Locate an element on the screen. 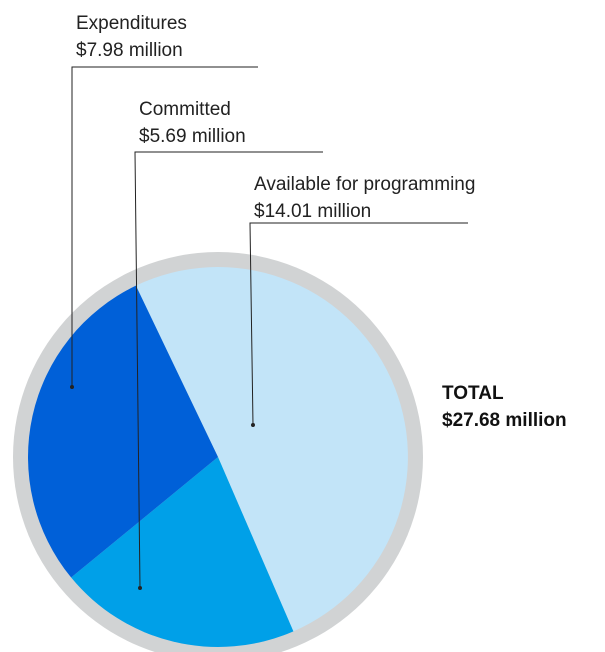 Image resolution: width=605 pixels, height=652 pixels. pie-slice-committed is located at coordinates (182, 552).